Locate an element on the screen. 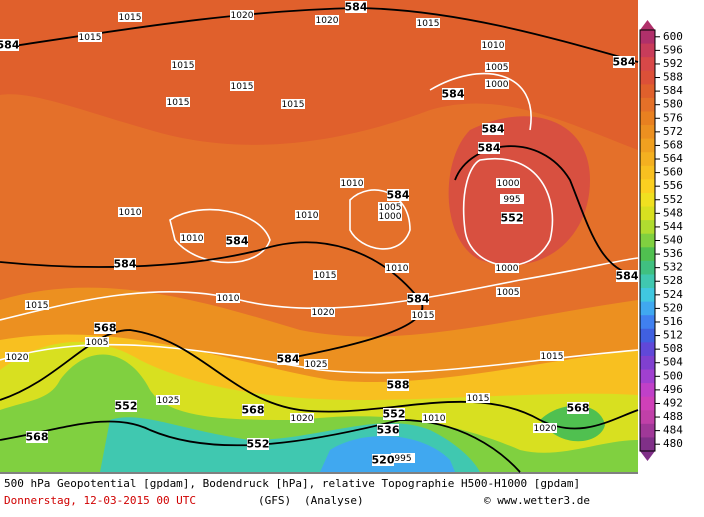 The height and width of the screenshot is (517, 704). pressure-label: 1025 is located at coordinates (316, 365).